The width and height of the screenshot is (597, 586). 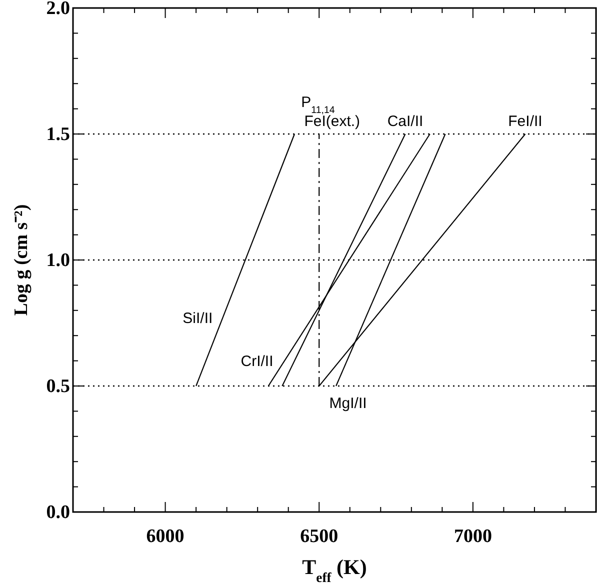 I want to click on y-tick-label: 1.0, so click(x=58, y=260).